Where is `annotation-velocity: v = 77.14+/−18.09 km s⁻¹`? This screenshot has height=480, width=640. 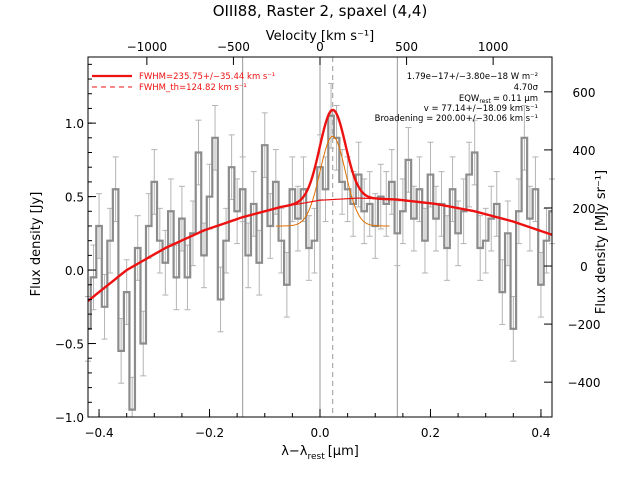 annotation-velocity: v = 77.14+/−18.09 km s⁻¹ is located at coordinates (481, 109).